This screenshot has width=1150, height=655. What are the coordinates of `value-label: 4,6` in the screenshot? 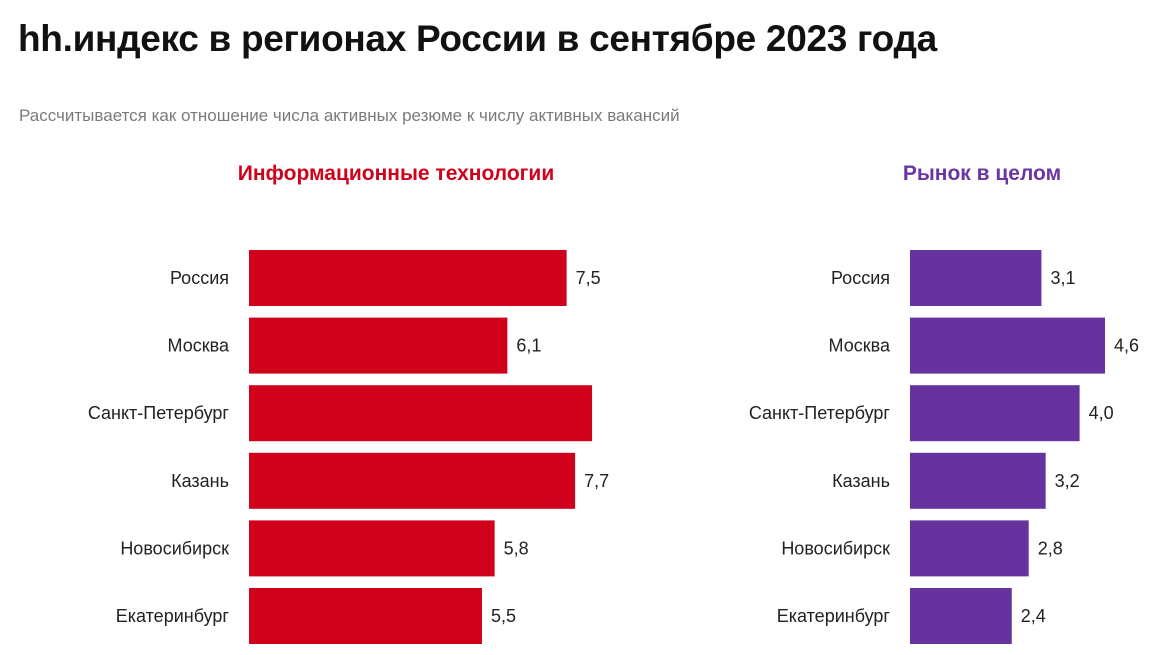 It's located at (1126, 346).